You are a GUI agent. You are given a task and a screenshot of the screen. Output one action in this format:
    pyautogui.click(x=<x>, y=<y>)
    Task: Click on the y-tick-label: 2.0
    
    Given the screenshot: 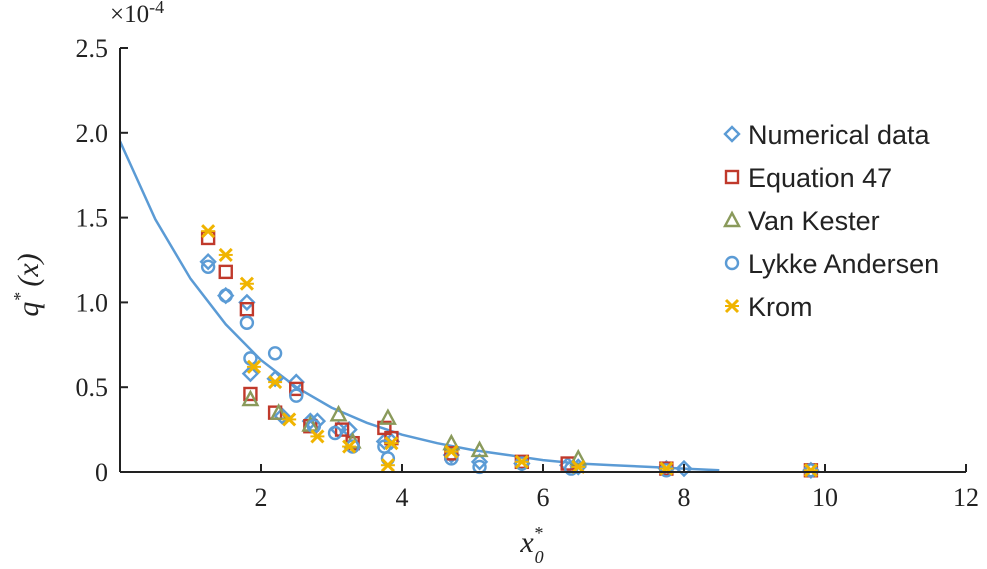 What is the action you would take?
    pyautogui.click(x=92, y=133)
    